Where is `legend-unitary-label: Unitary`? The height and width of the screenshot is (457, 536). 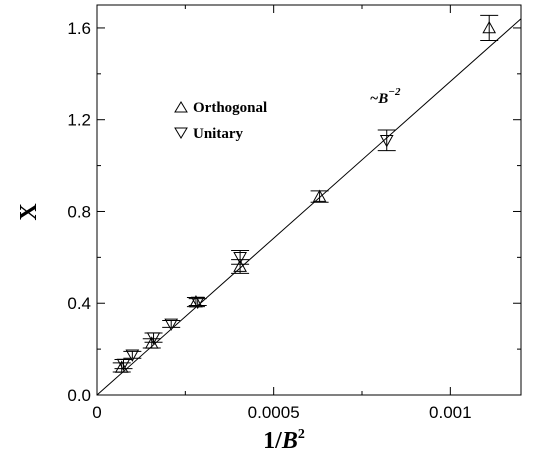 legend-unitary-label: Unitary is located at coordinates (218, 134).